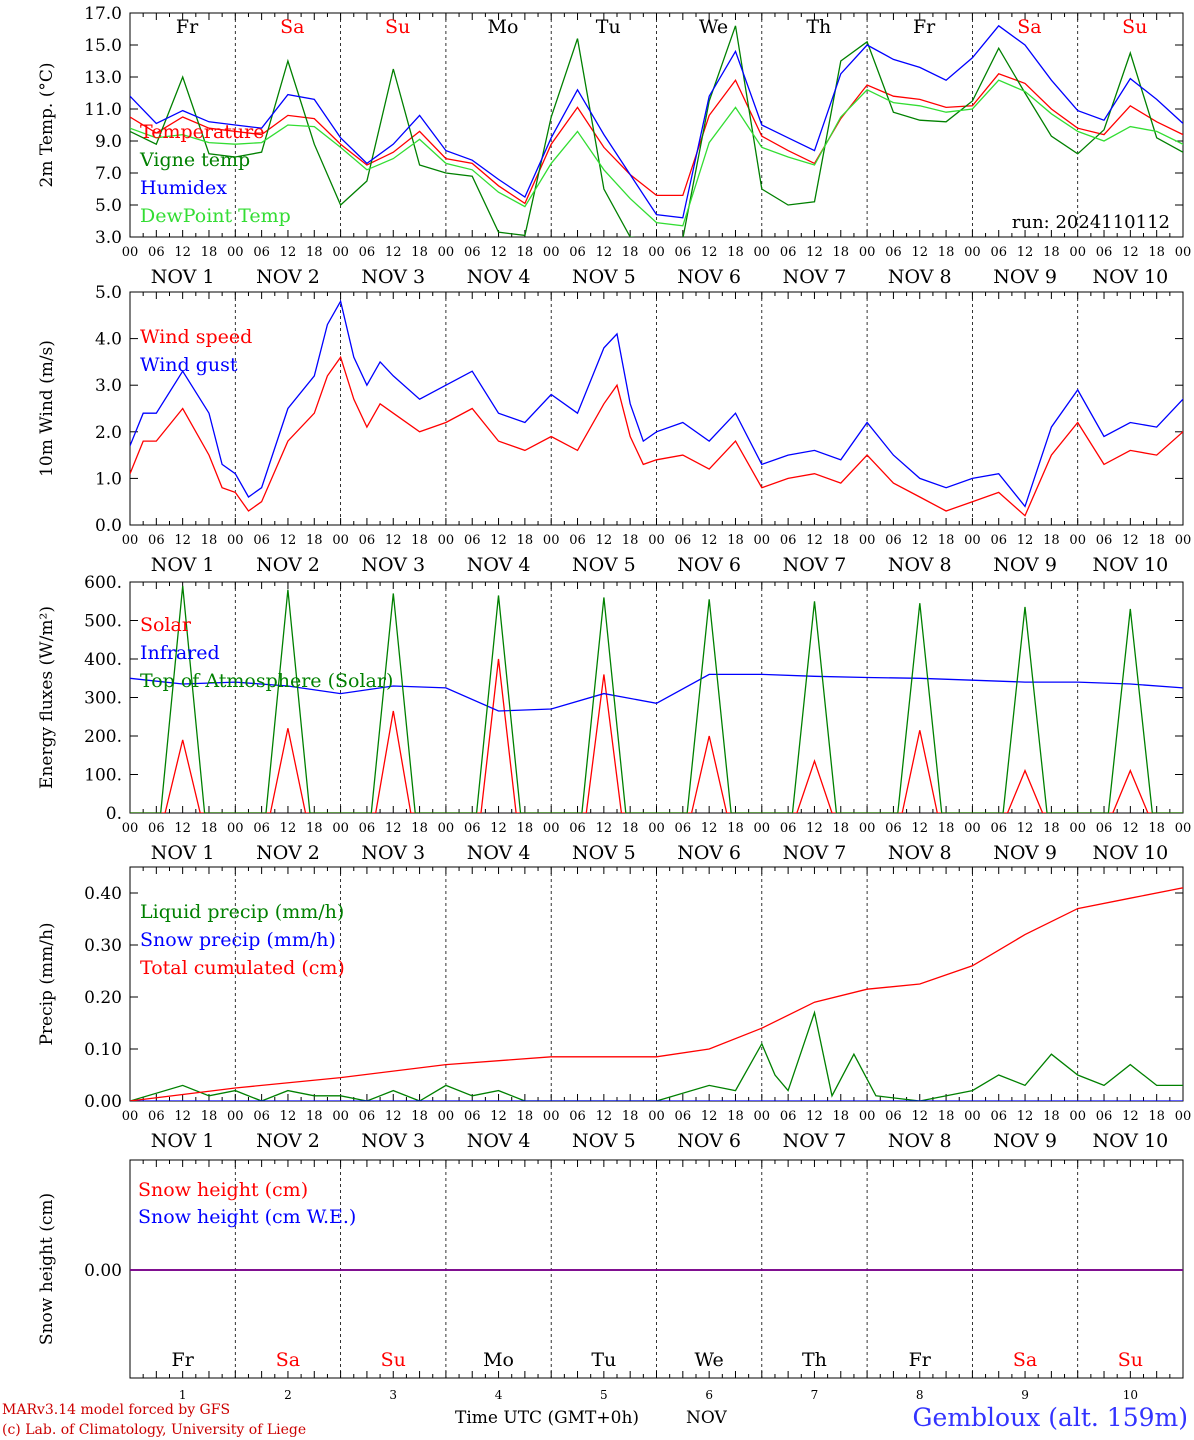 Image resolution: width=1194 pixels, height=1440 pixels. What do you see at coordinates (108, 526) in the screenshot?
I see `y-tick-label: 0.0` at bounding box center [108, 526].